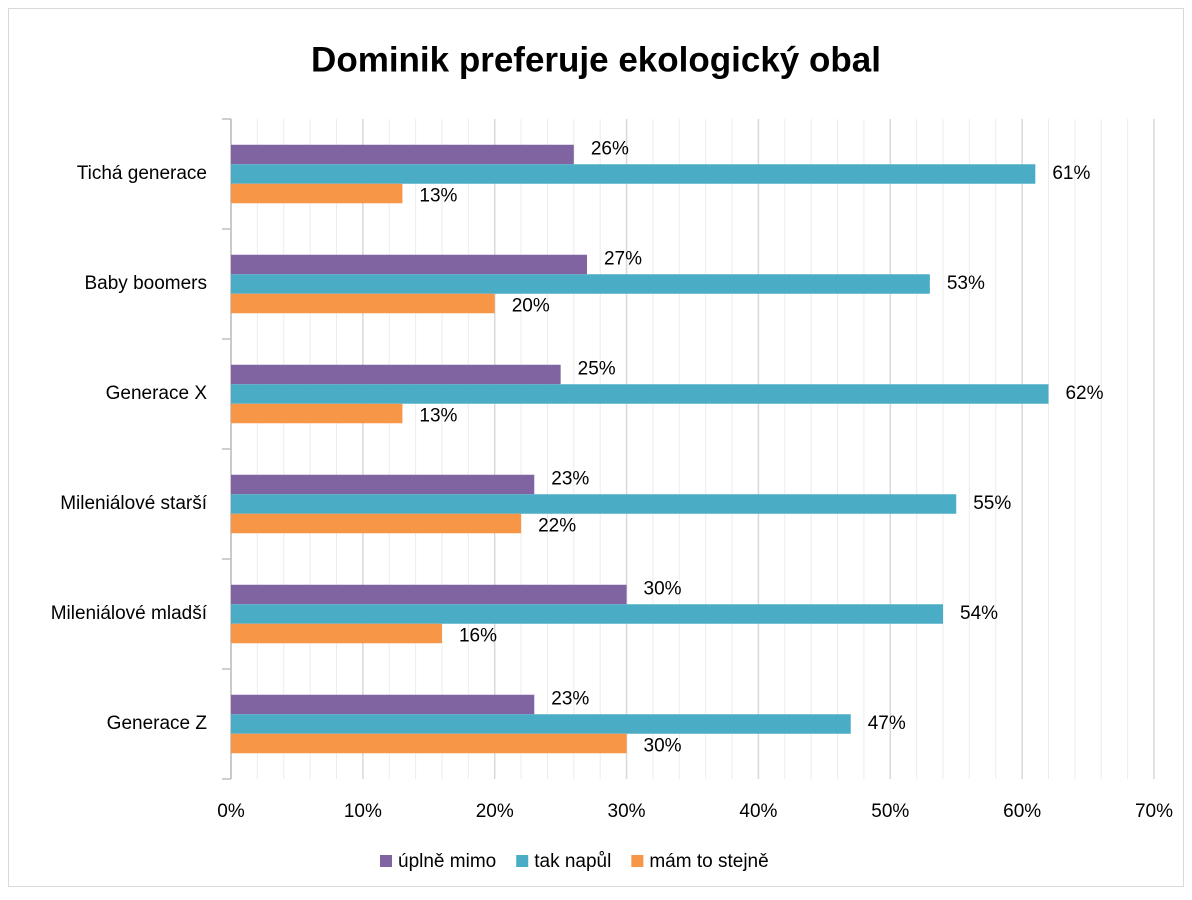  Describe the element at coordinates (157, 393) in the screenshot. I see `y-tick-label: Generace X` at that location.